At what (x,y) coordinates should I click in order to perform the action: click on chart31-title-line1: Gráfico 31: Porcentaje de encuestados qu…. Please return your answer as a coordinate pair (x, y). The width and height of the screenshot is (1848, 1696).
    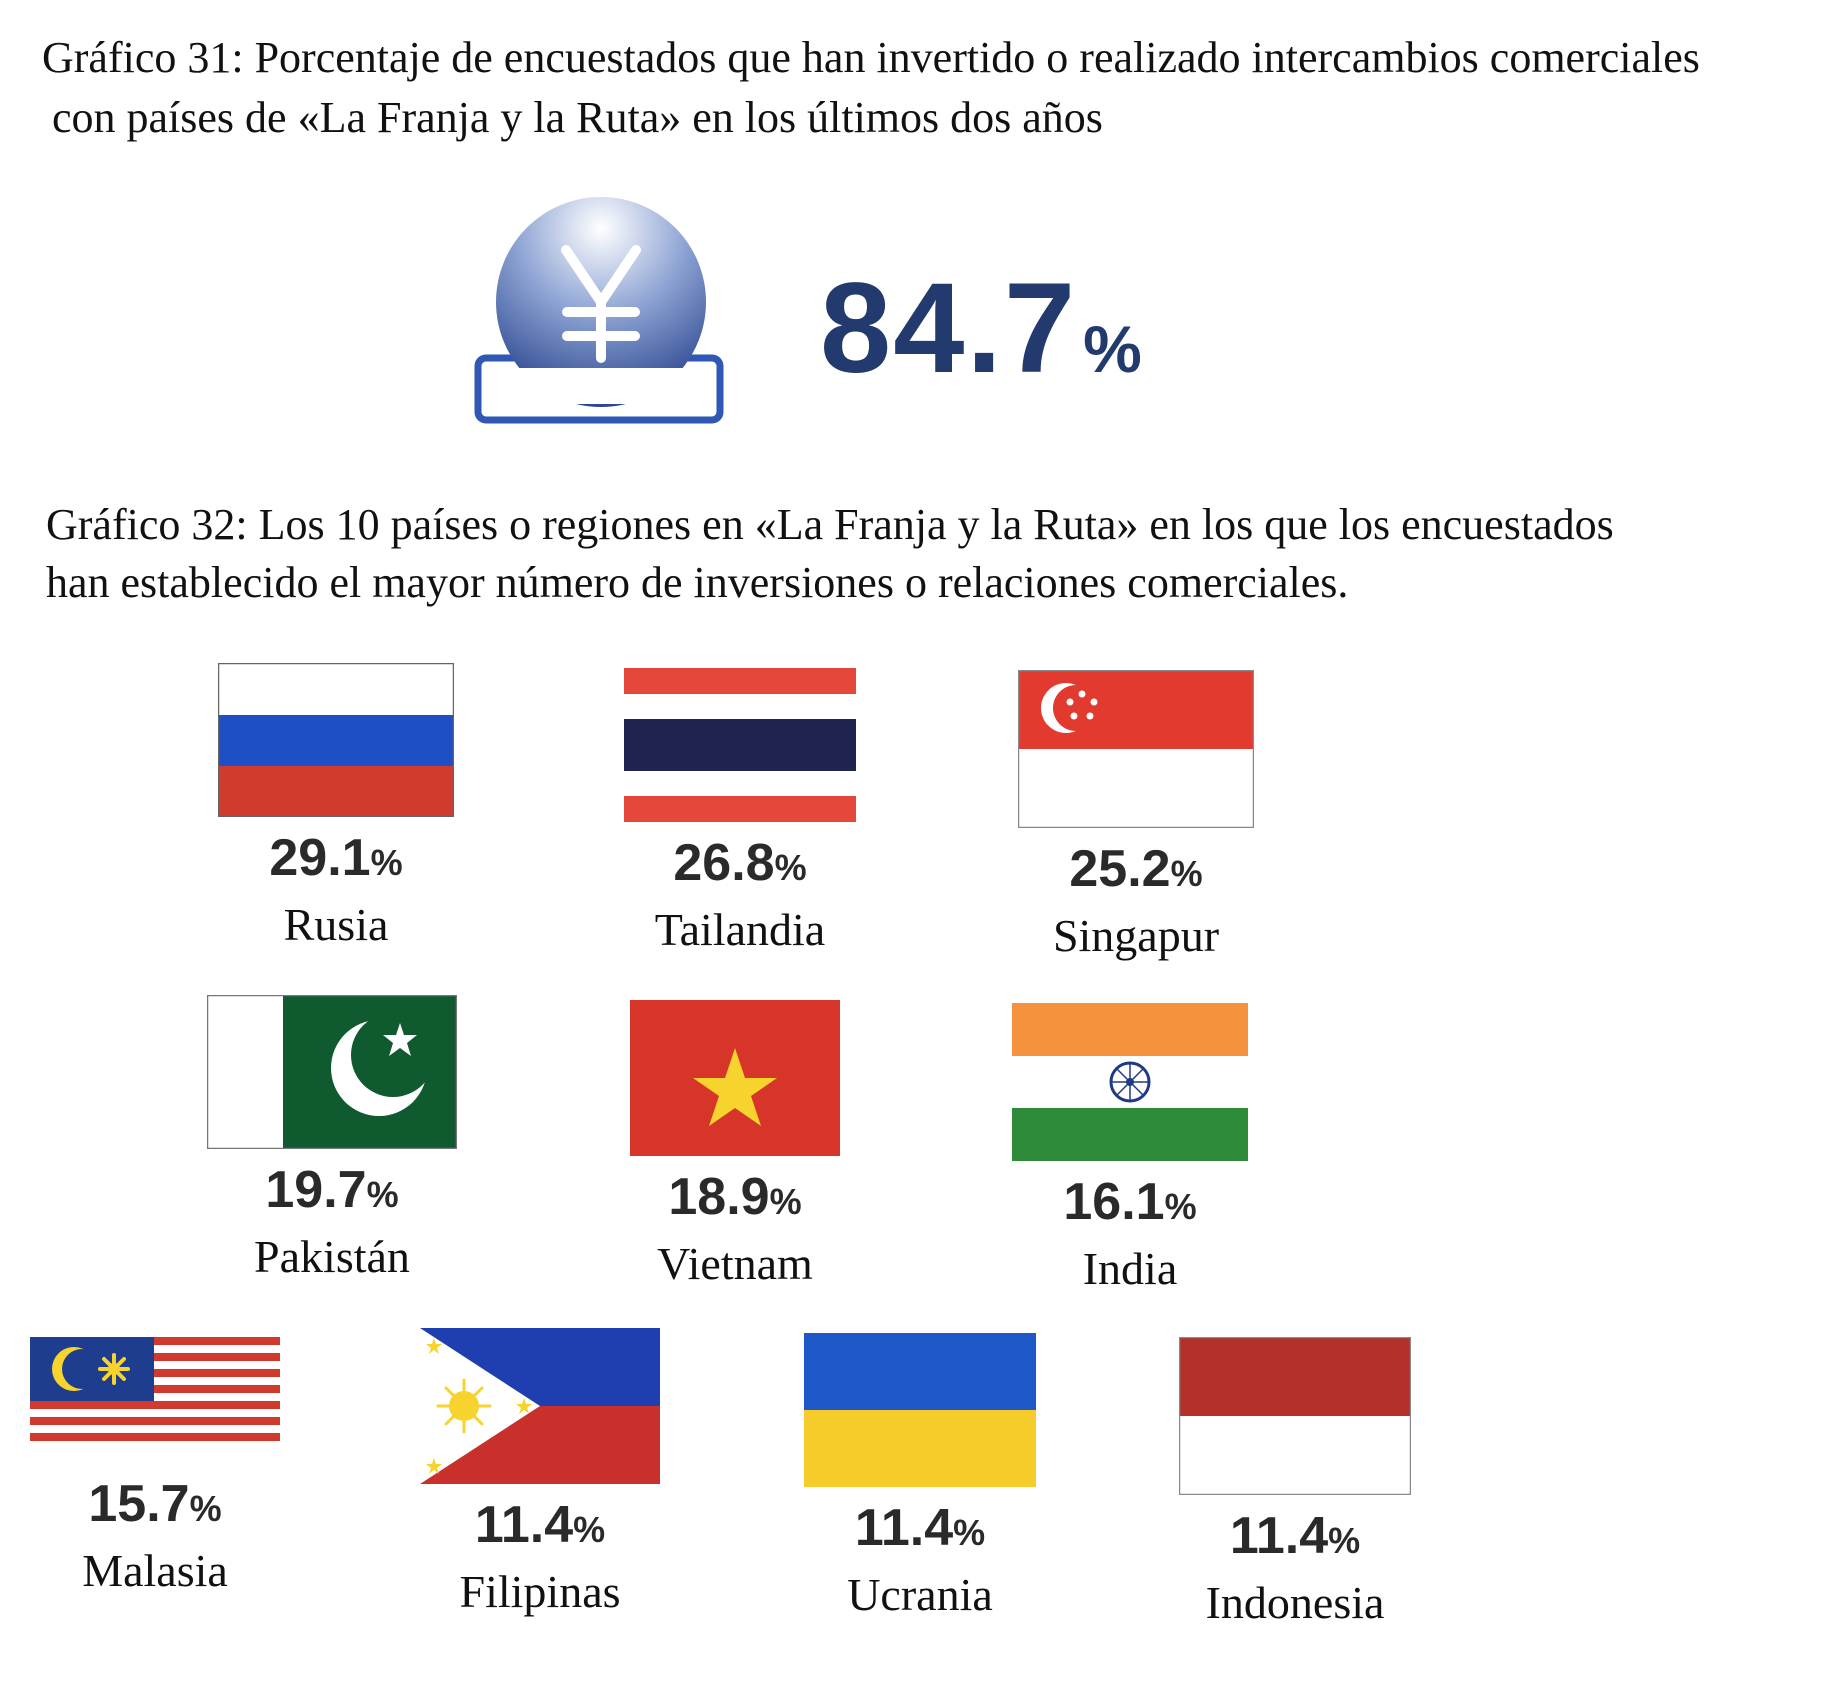
    Looking at the image, I should click on (871, 57).